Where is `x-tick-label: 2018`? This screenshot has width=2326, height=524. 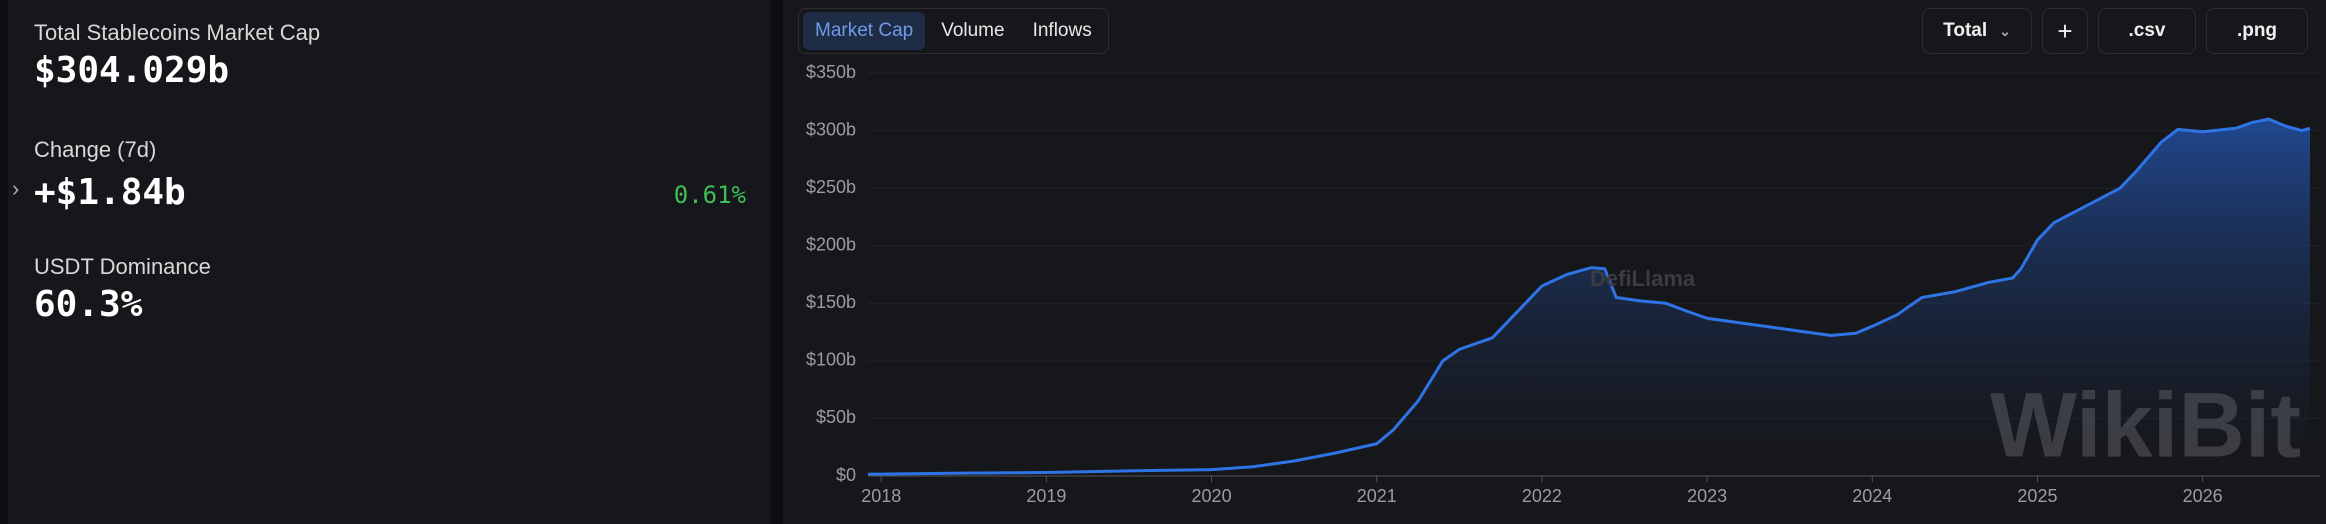 x-tick-label: 2018 is located at coordinates (881, 496).